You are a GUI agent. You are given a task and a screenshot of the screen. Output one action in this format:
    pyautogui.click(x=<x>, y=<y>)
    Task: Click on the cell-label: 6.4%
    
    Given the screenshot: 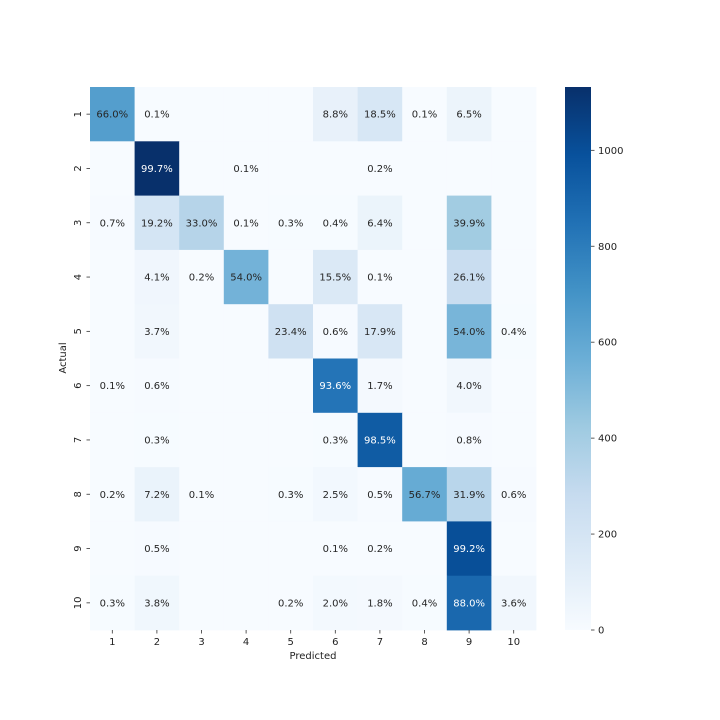 What is the action you would take?
    pyautogui.click(x=379, y=223)
    